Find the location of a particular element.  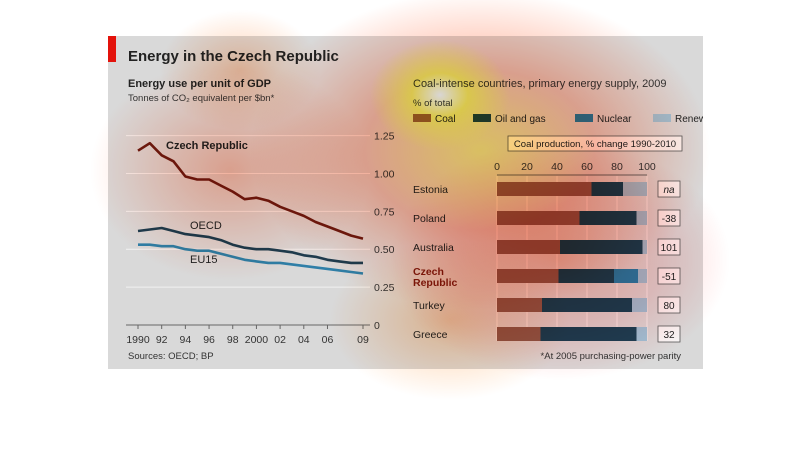

category-label: Greece is located at coordinates (430, 335).